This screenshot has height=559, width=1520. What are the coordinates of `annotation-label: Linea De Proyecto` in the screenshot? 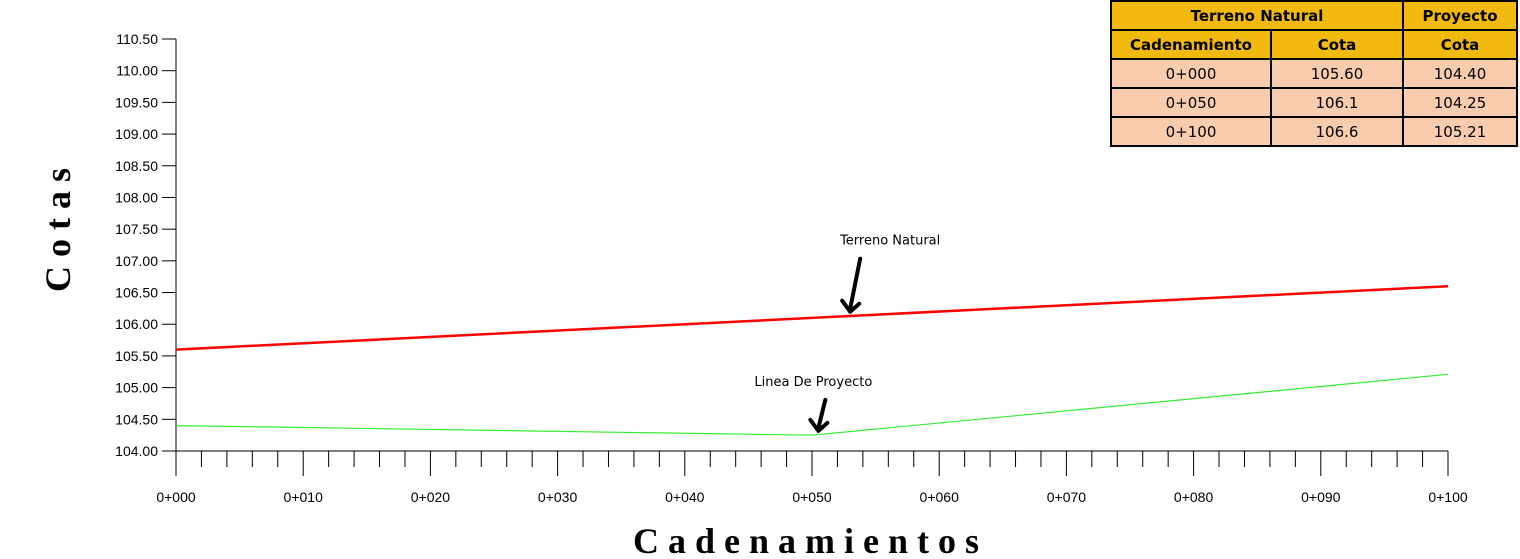 It's located at (813, 382).